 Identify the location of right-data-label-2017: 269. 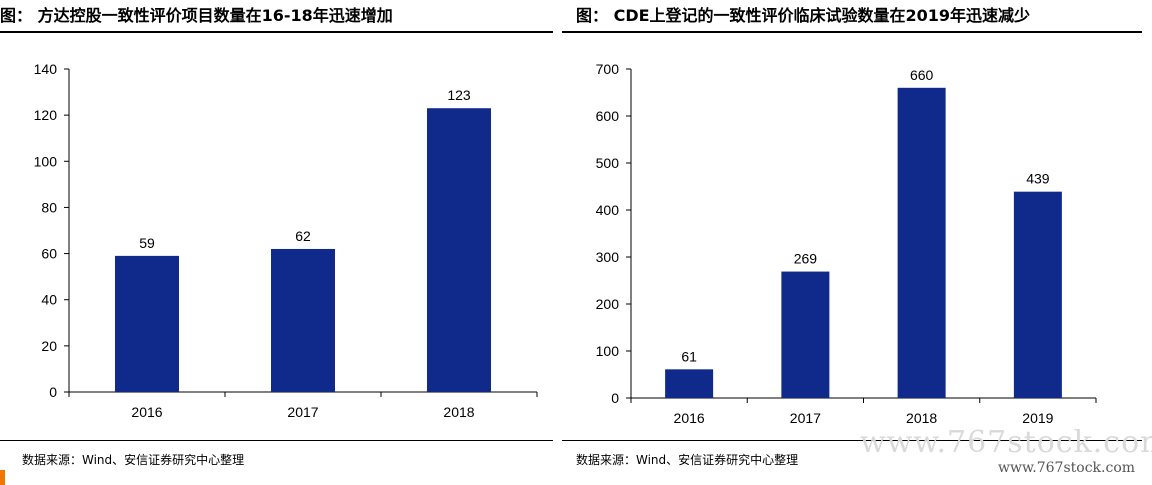
(806, 259).